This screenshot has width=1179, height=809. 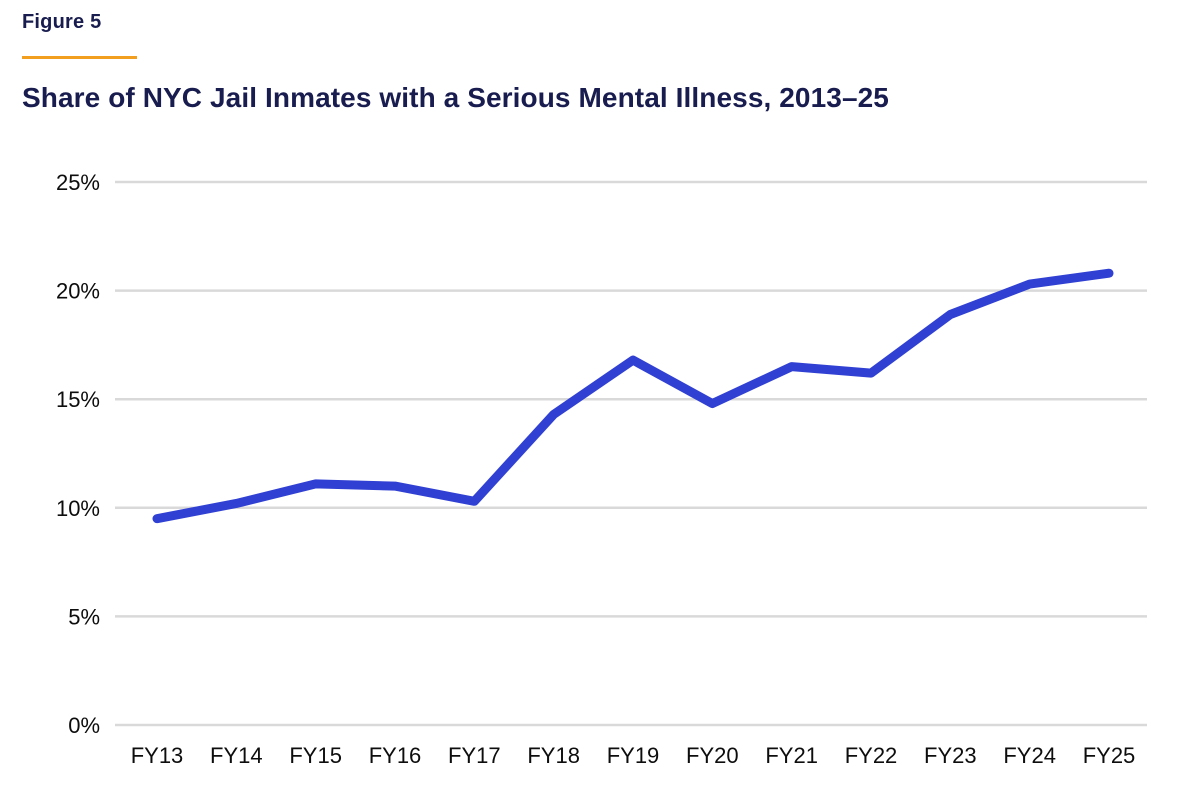 I want to click on x-tick-label: FY22, so click(x=871, y=755).